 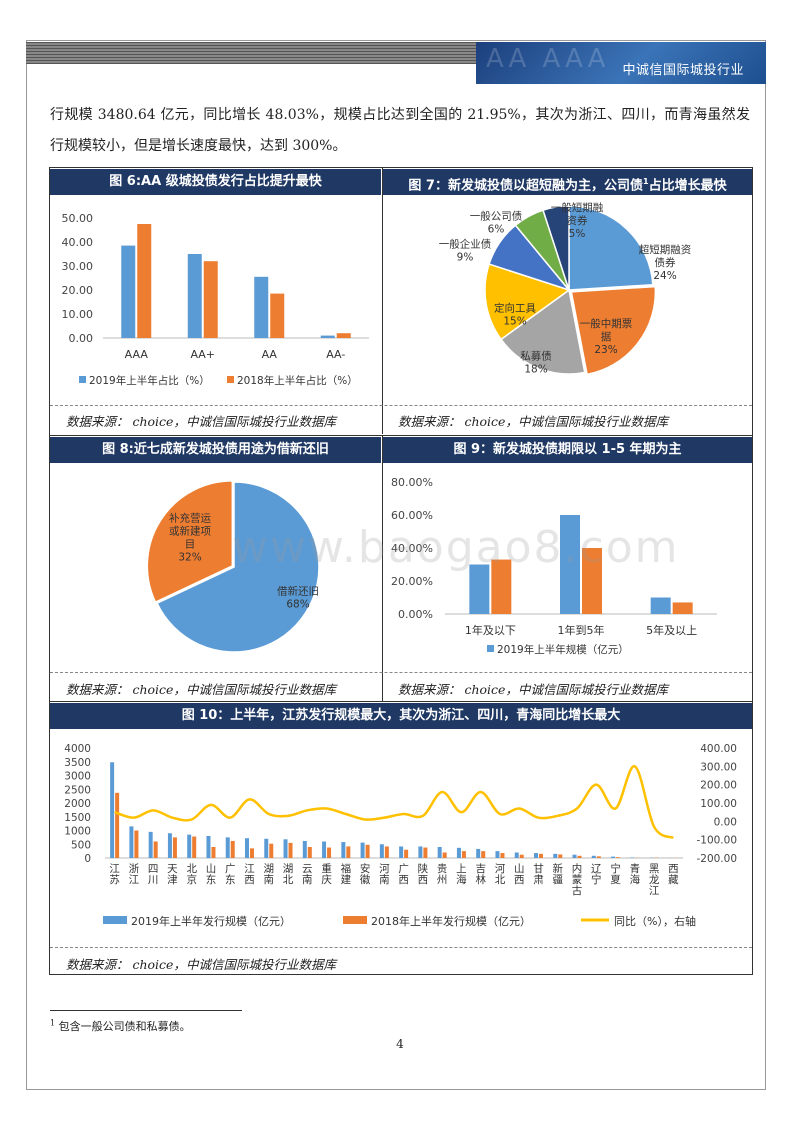 What do you see at coordinates (298, 591) in the screenshot?
I see `fig8-slice-label: 借新还旧` at bounding box center [298, 591].